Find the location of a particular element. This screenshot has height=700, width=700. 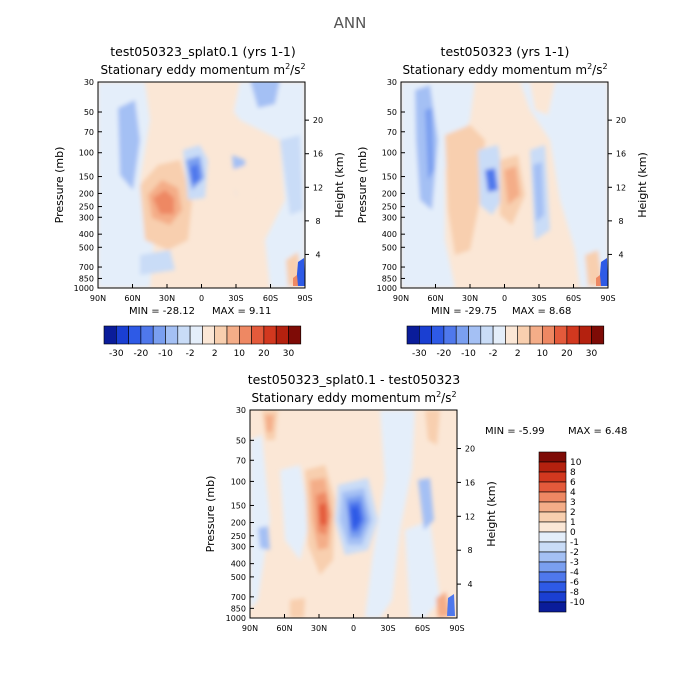

y-tick-label: 50 is located at coordinates (241, 440).